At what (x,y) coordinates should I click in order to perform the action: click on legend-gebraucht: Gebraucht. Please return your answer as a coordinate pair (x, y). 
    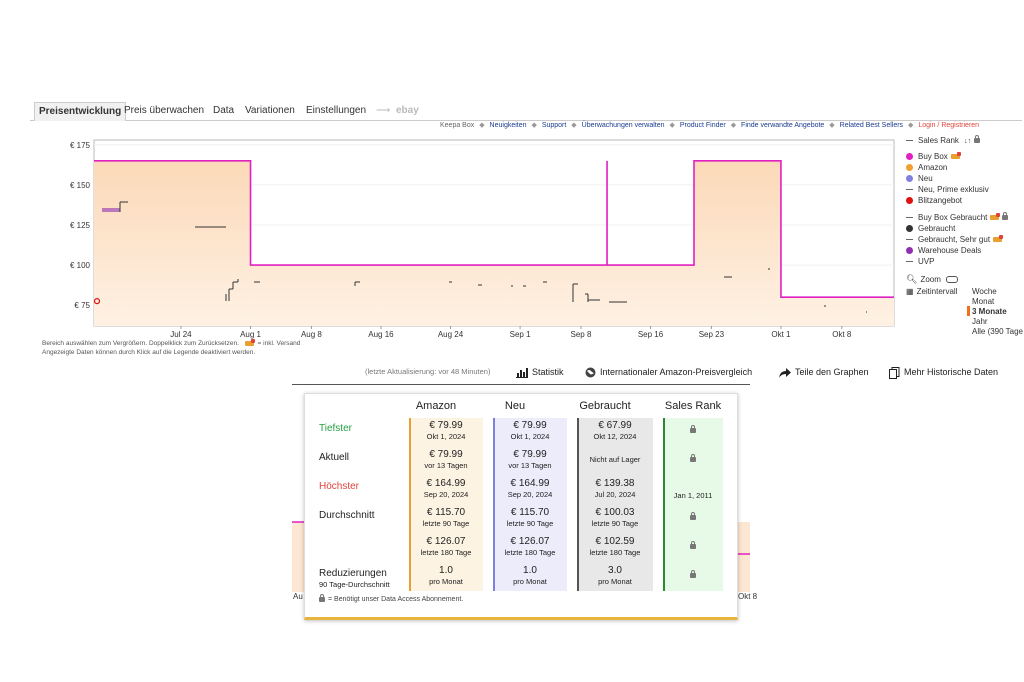
    Looking at the image, I should click on (930, 229).